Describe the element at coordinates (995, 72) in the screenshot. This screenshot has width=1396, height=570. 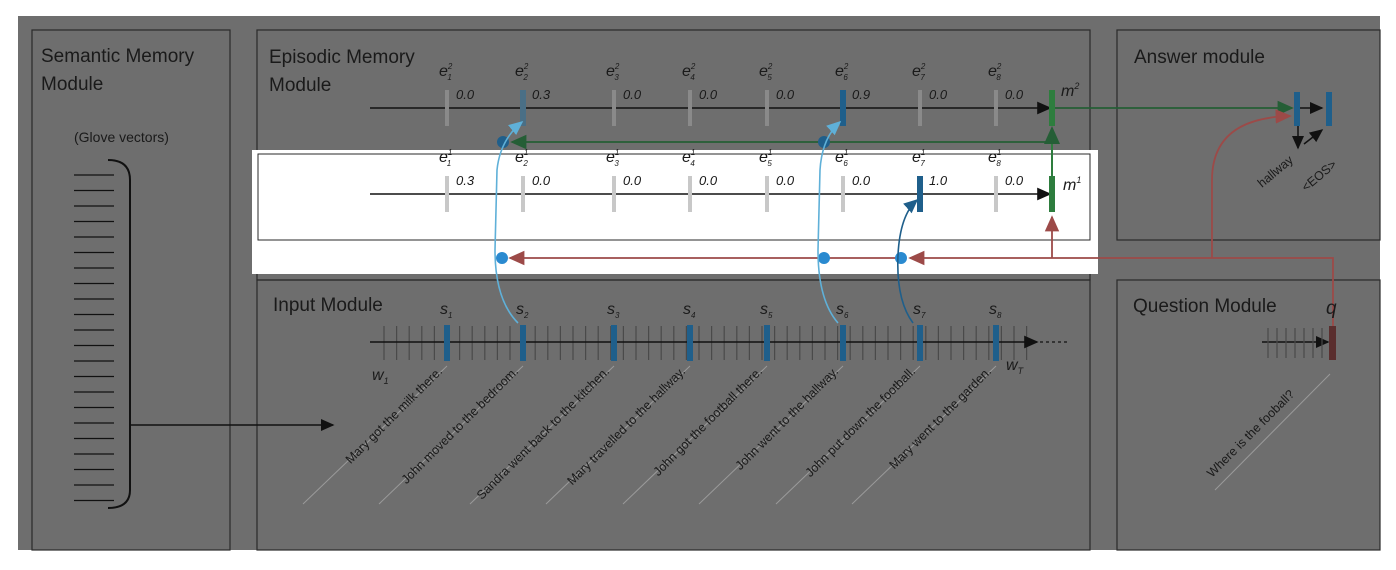
I see `pass2-gate-label-8: e2 8` at that location.